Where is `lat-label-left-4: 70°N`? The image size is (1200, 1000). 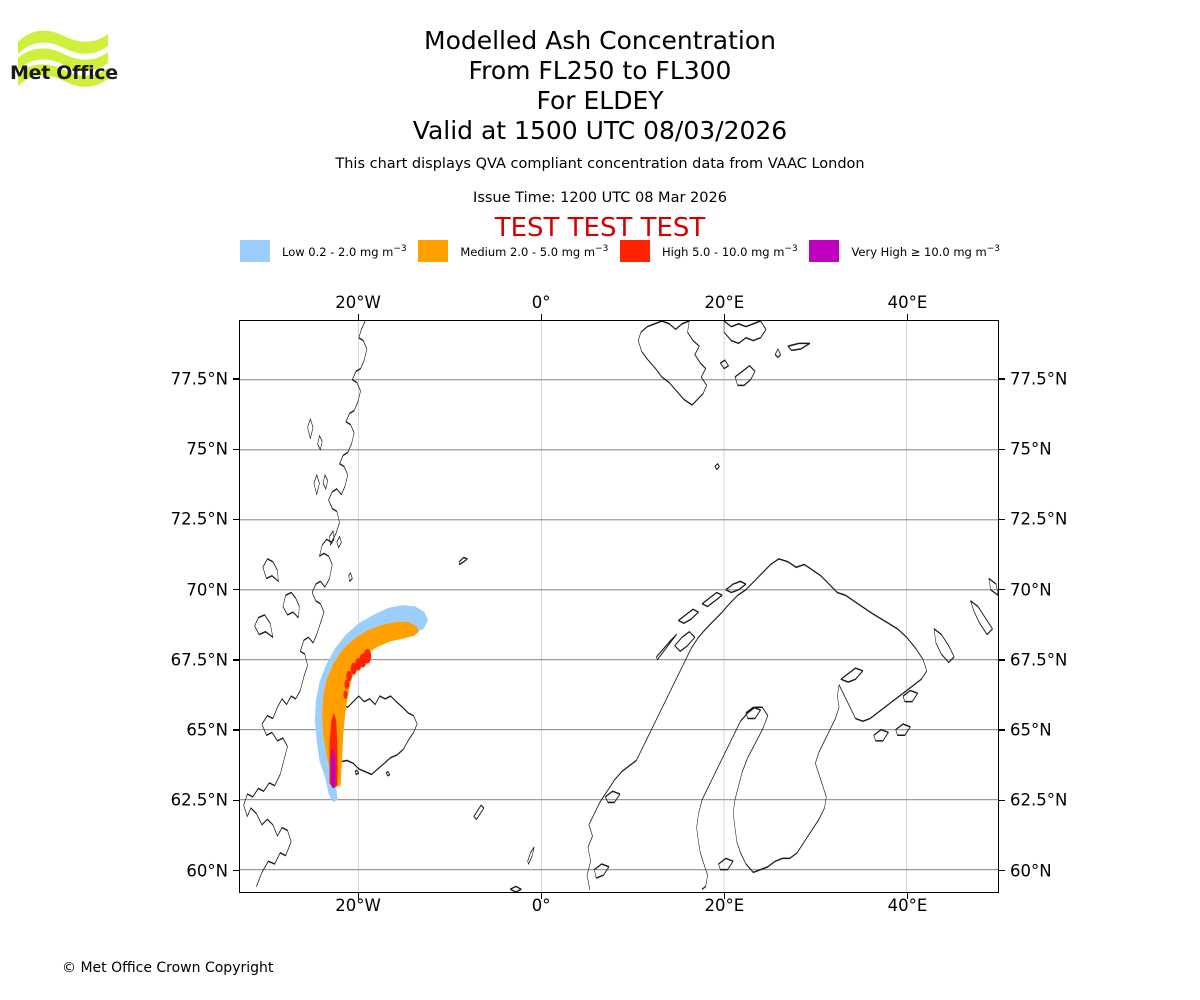 lat-label-left-4: 70°N is located at coordinates (207, 590).